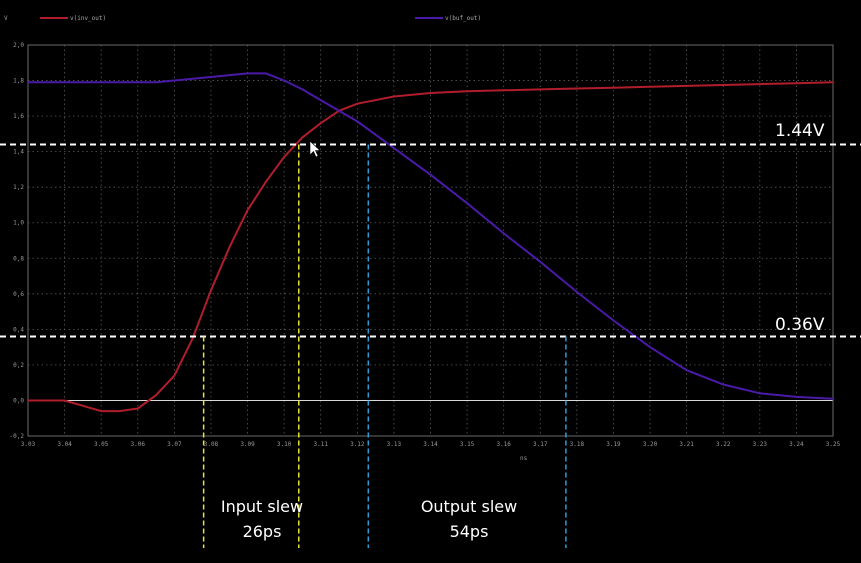  What do you see at coordinates (88, 18) in the screenshot?
I see `legend-label-inv-out: v(inv_out)` at bounding box center [88, 18].